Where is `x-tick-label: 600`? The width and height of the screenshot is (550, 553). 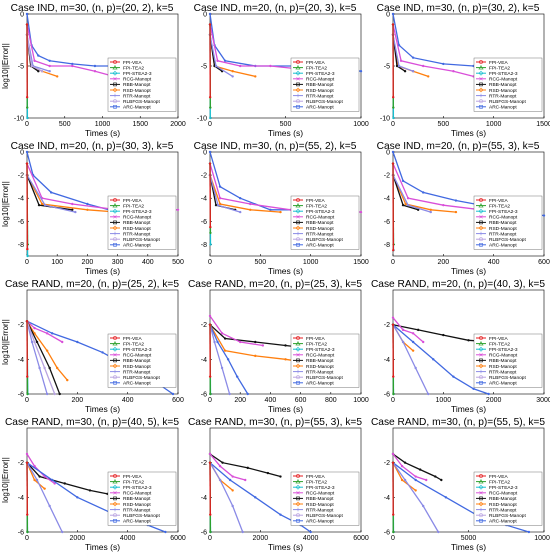
x-tick-label: 600 is located at coordinates (301, 400).